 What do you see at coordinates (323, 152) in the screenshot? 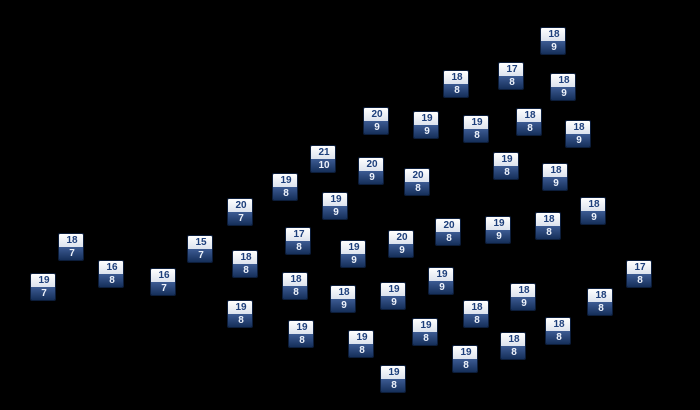
I see `high-temp-value: 21` at bounding box center [323, 152].